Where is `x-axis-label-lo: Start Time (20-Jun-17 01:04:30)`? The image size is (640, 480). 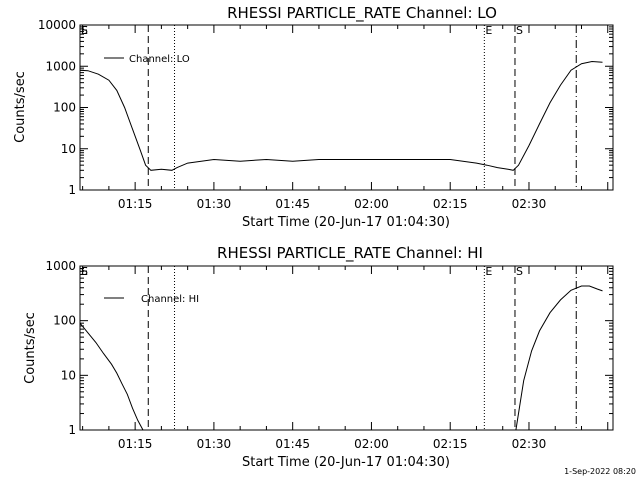
x-axis-label-lo: Start Time (20-Jun-17 01:04:30) is located at coordinates (346, 222).